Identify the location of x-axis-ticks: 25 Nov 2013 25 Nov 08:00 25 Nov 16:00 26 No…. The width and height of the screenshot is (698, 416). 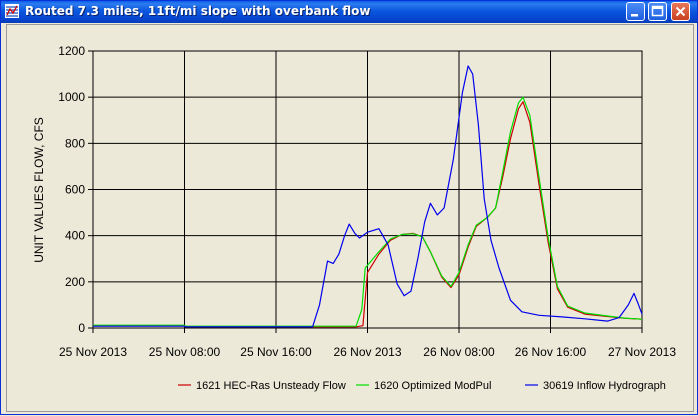
(367, 343).